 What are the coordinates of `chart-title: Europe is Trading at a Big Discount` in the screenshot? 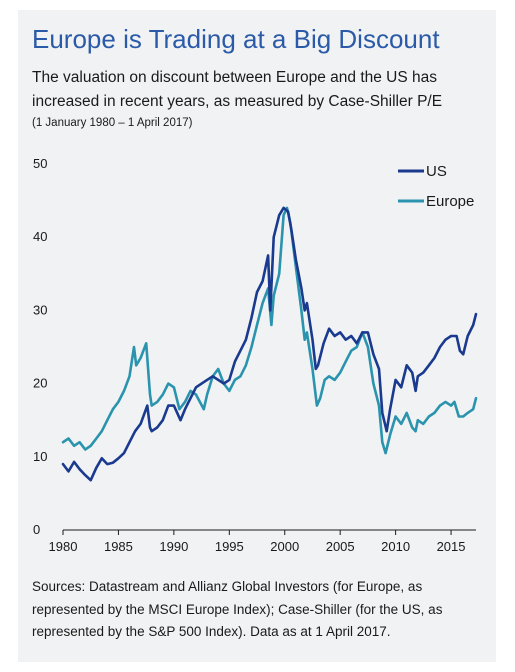 It's located at (236, 39).